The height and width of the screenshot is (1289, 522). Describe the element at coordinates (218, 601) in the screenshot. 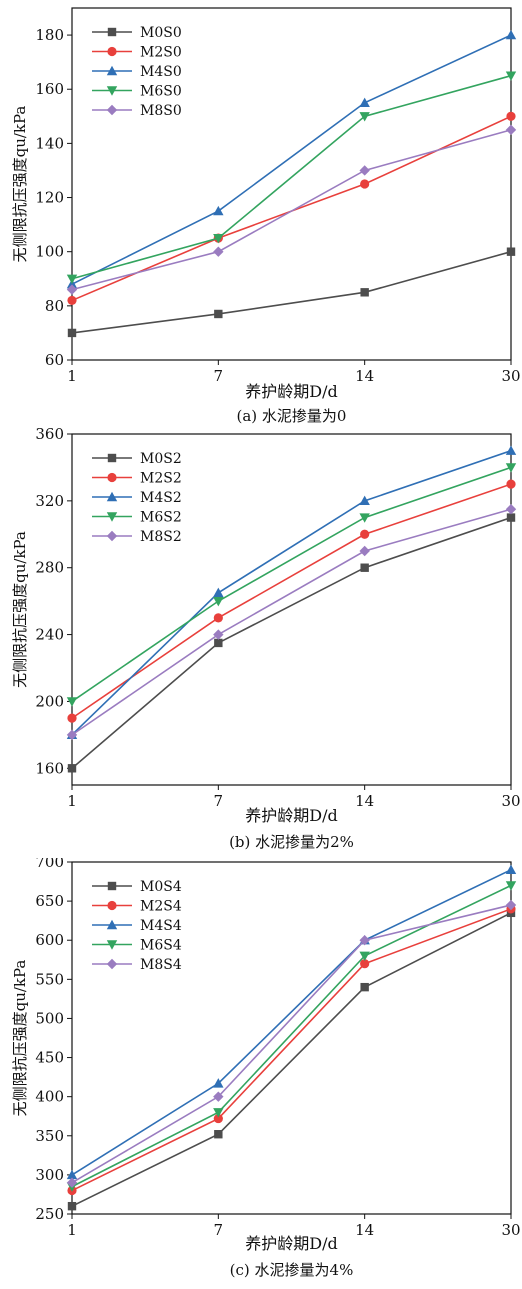

I see `chart1-data-point-M6S2` at that location.